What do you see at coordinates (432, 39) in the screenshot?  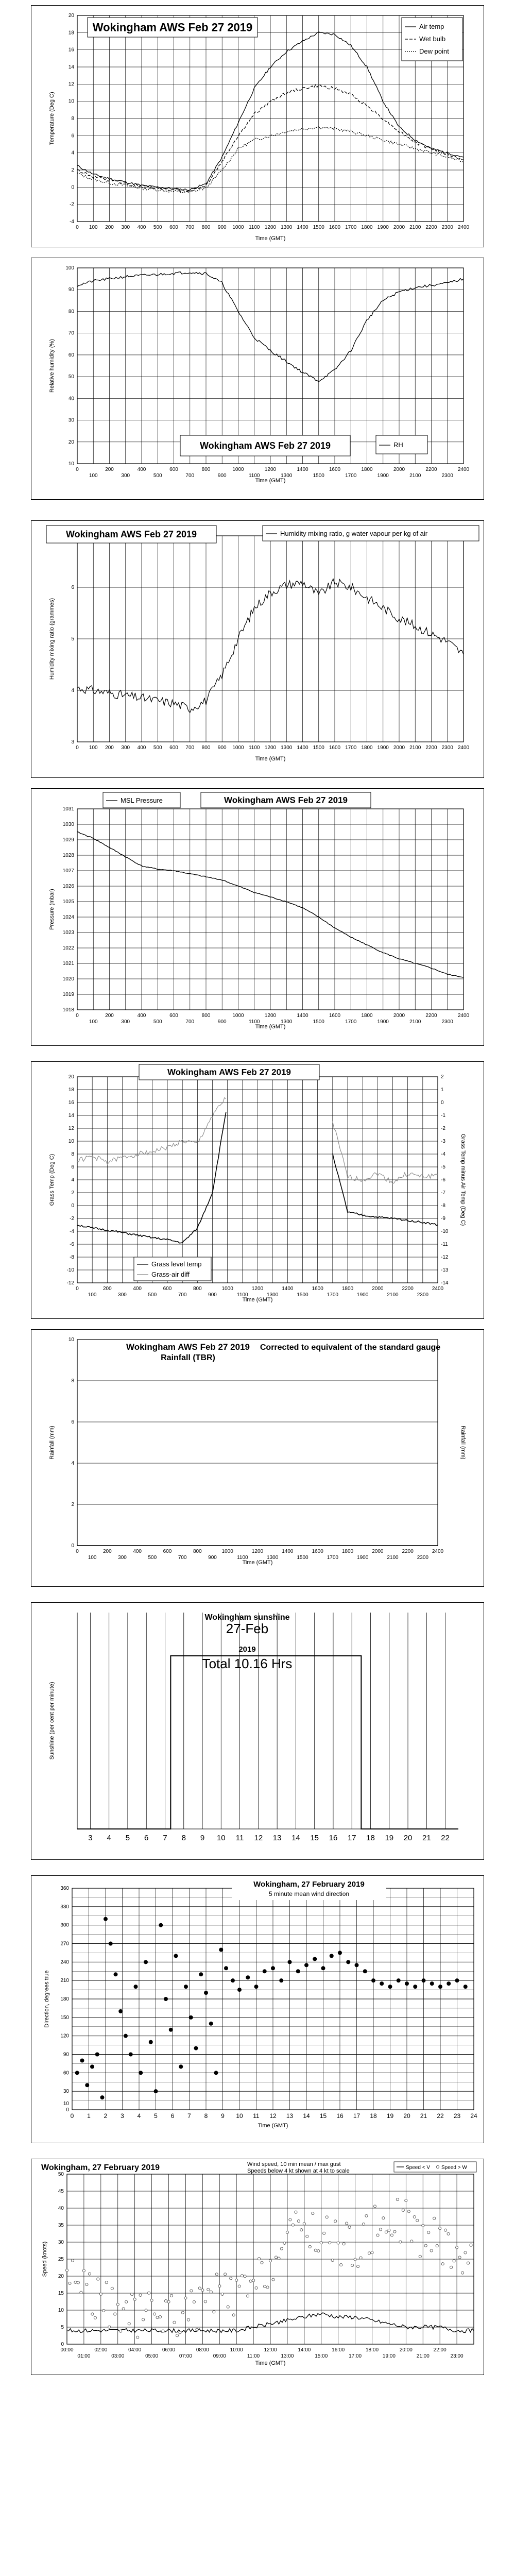 I see `legend-label: Wet bulb` at bounding box center [432, 39].